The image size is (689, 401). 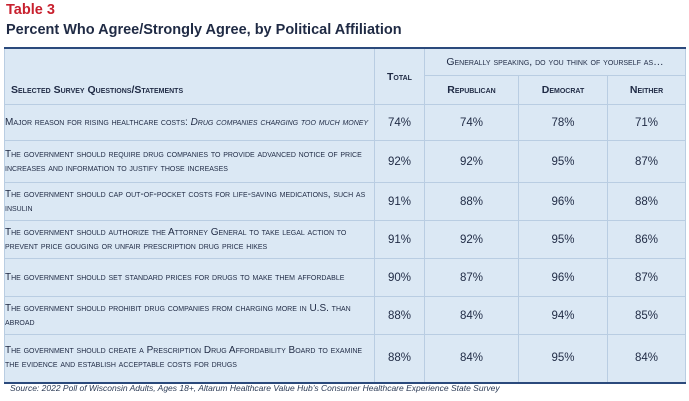 I want to click on neither-cell: 88%, so click(x=646, y=201).